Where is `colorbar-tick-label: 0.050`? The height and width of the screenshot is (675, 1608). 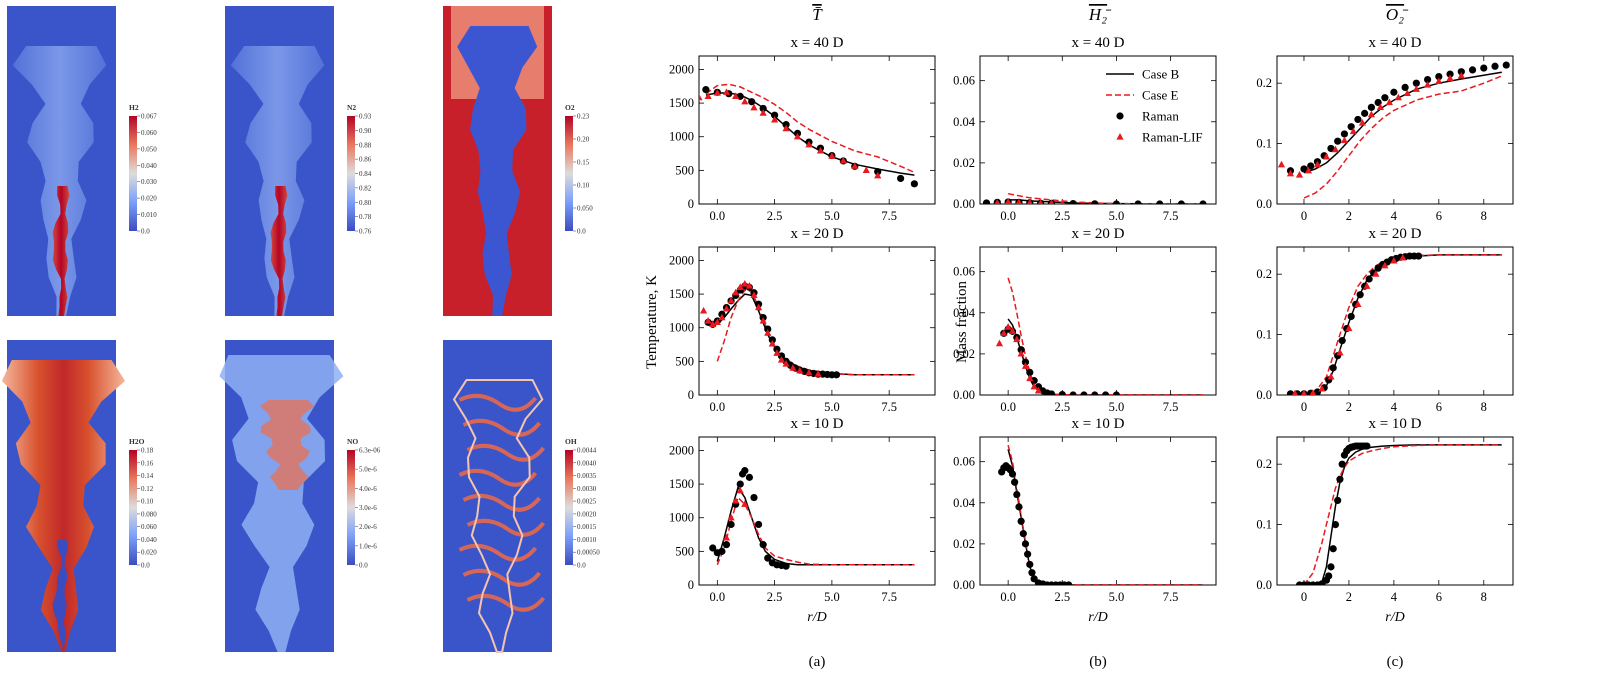
colorbar-tick-label: 0.050 is located at coordinates (585, 209).